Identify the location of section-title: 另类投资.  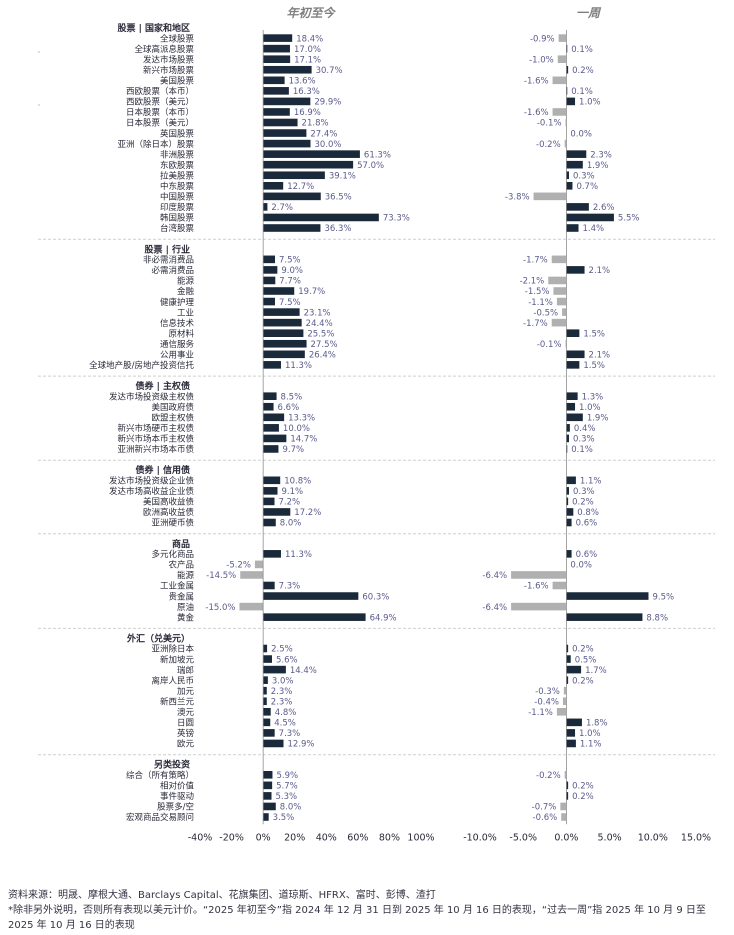
(172, 765).